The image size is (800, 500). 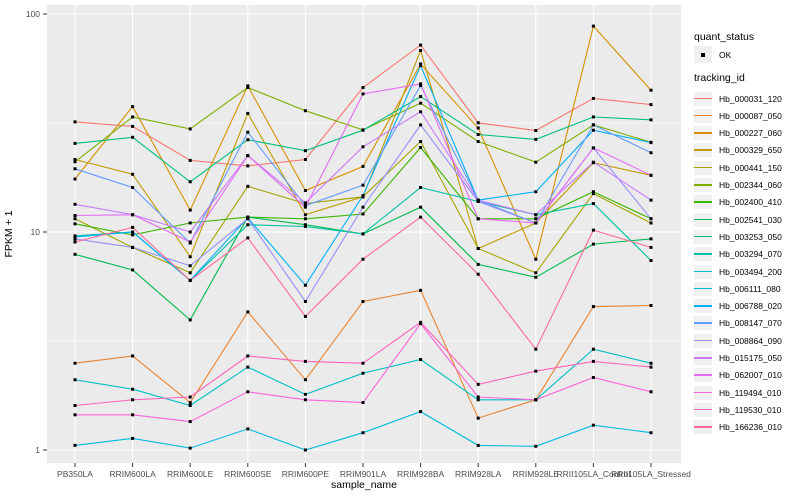 I want to click on legend-item-label: Hb_006788_020, so click(x=750, y=306).